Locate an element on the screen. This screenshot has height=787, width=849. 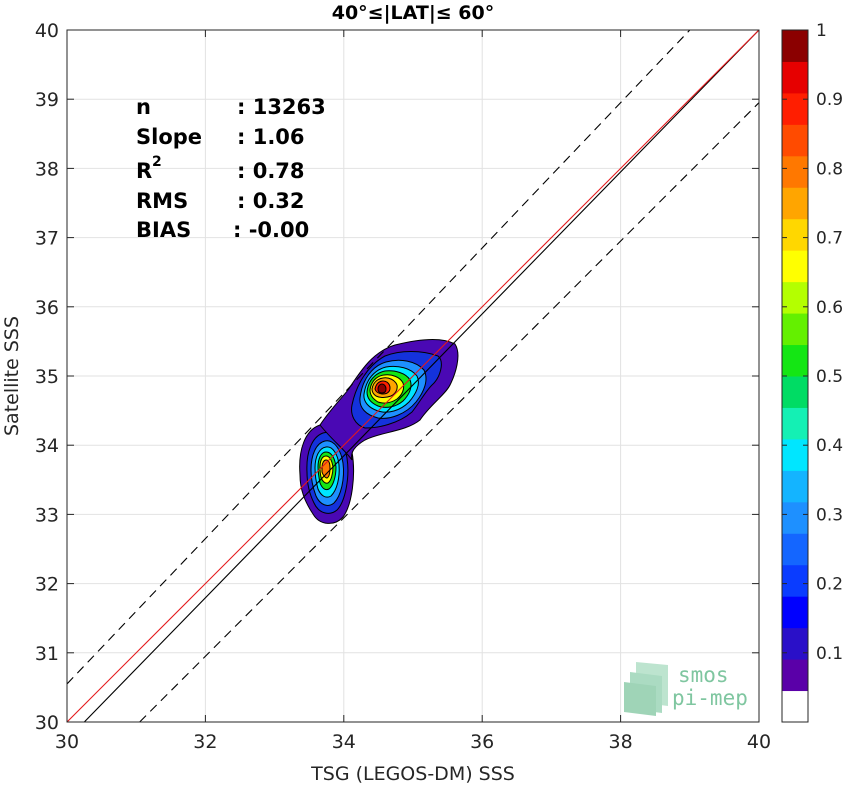
smos-pimep-logo: smos pi-mep is located at coordinates (686, 689).